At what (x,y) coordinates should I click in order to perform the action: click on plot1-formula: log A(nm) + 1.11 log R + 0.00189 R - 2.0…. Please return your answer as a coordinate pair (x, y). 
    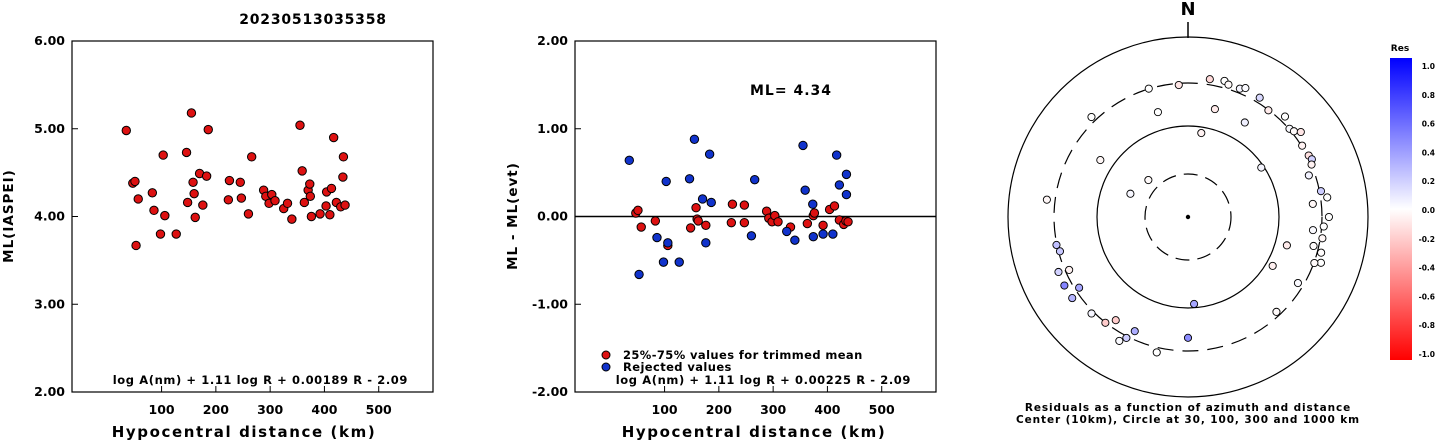
    Looking at the image, I should click on (260, 380).